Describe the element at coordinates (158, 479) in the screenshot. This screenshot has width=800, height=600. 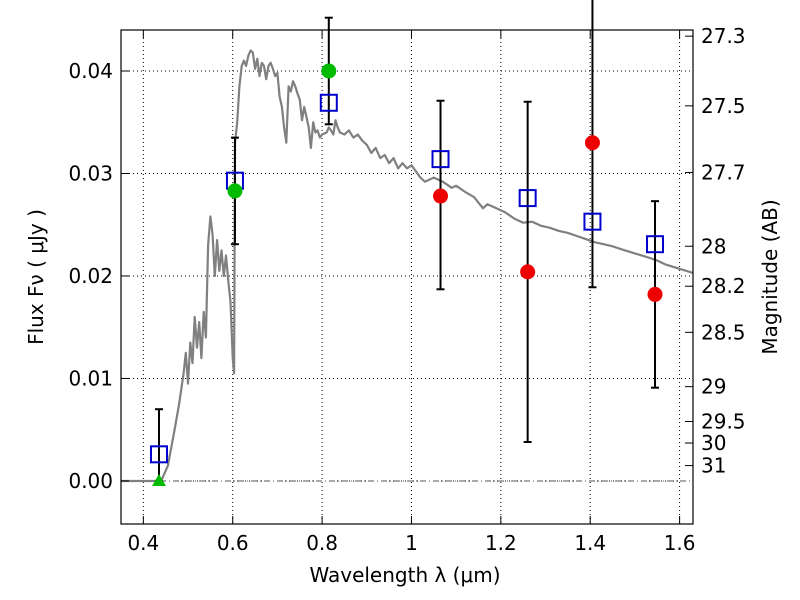
I see `upper-limit-triangle` at that location.